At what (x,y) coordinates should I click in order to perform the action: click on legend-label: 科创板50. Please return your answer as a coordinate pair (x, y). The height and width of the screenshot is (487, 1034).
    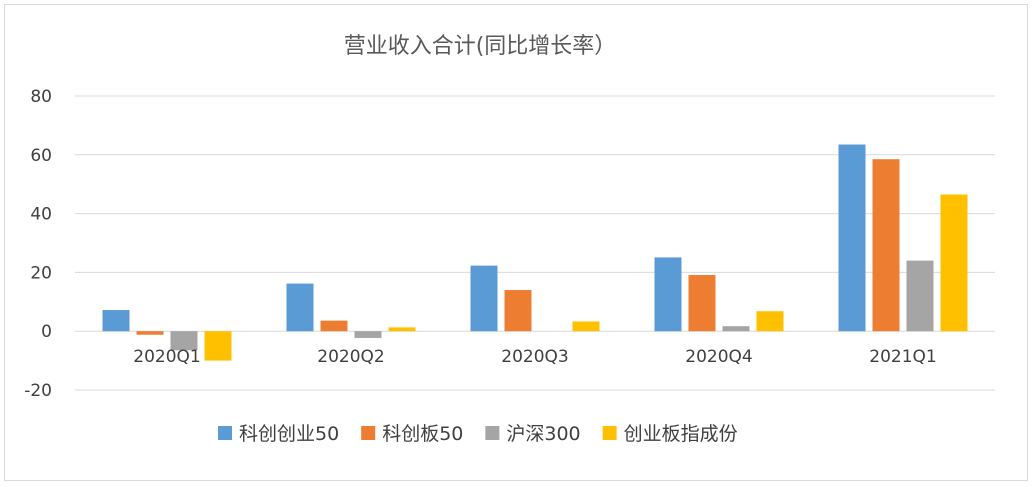
    Looking at the image, I should click on (422, 434).